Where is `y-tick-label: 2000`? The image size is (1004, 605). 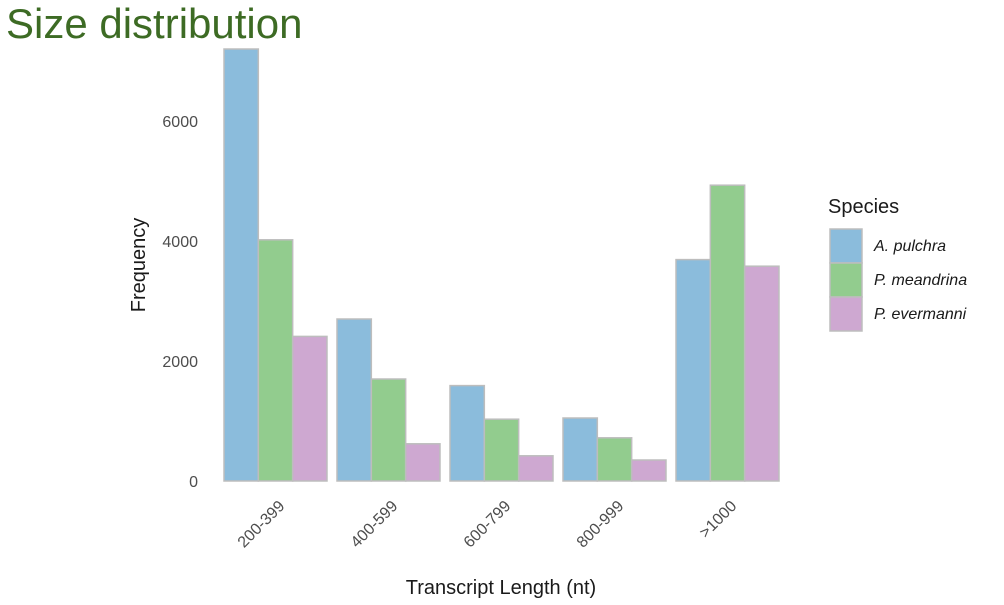
y-tick-label: 2000 is located at coordinates (180, 362).